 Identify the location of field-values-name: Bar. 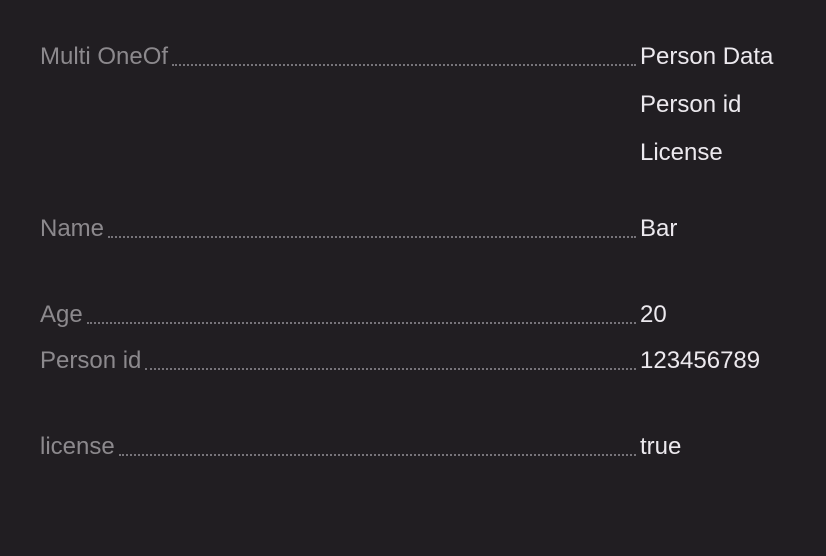
(713, 229).